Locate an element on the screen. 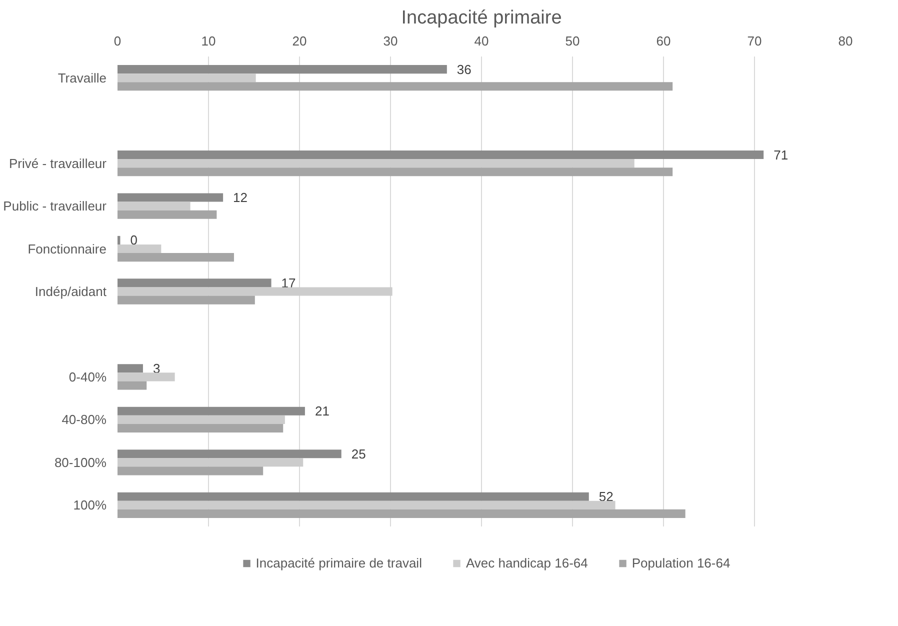 This screenshot has width=898, height=626. x-tick-label: 50 is located at coordinates (572, 41).